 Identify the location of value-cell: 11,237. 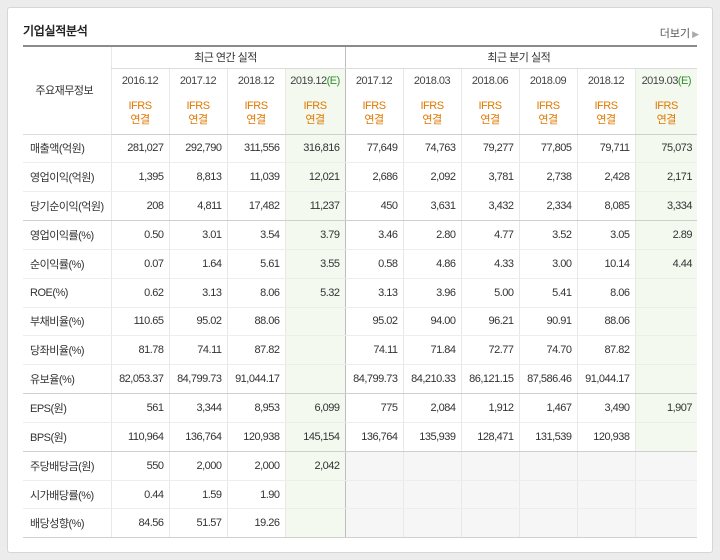
(315, 206).